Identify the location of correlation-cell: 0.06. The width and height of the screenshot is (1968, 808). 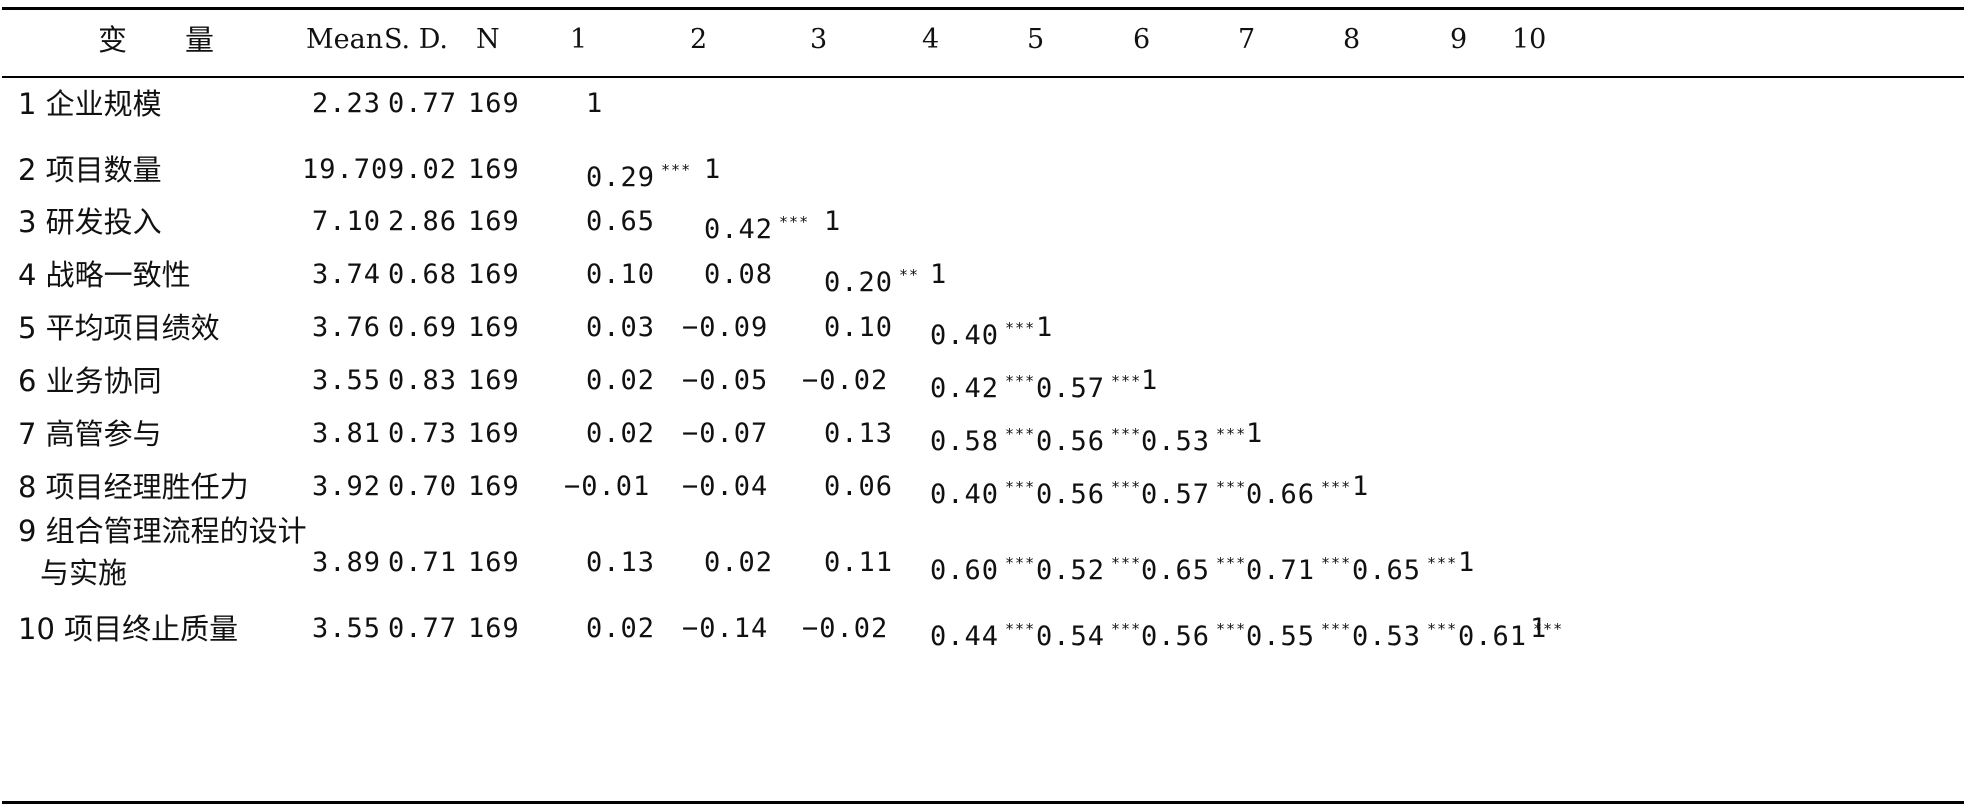
(858, 487).